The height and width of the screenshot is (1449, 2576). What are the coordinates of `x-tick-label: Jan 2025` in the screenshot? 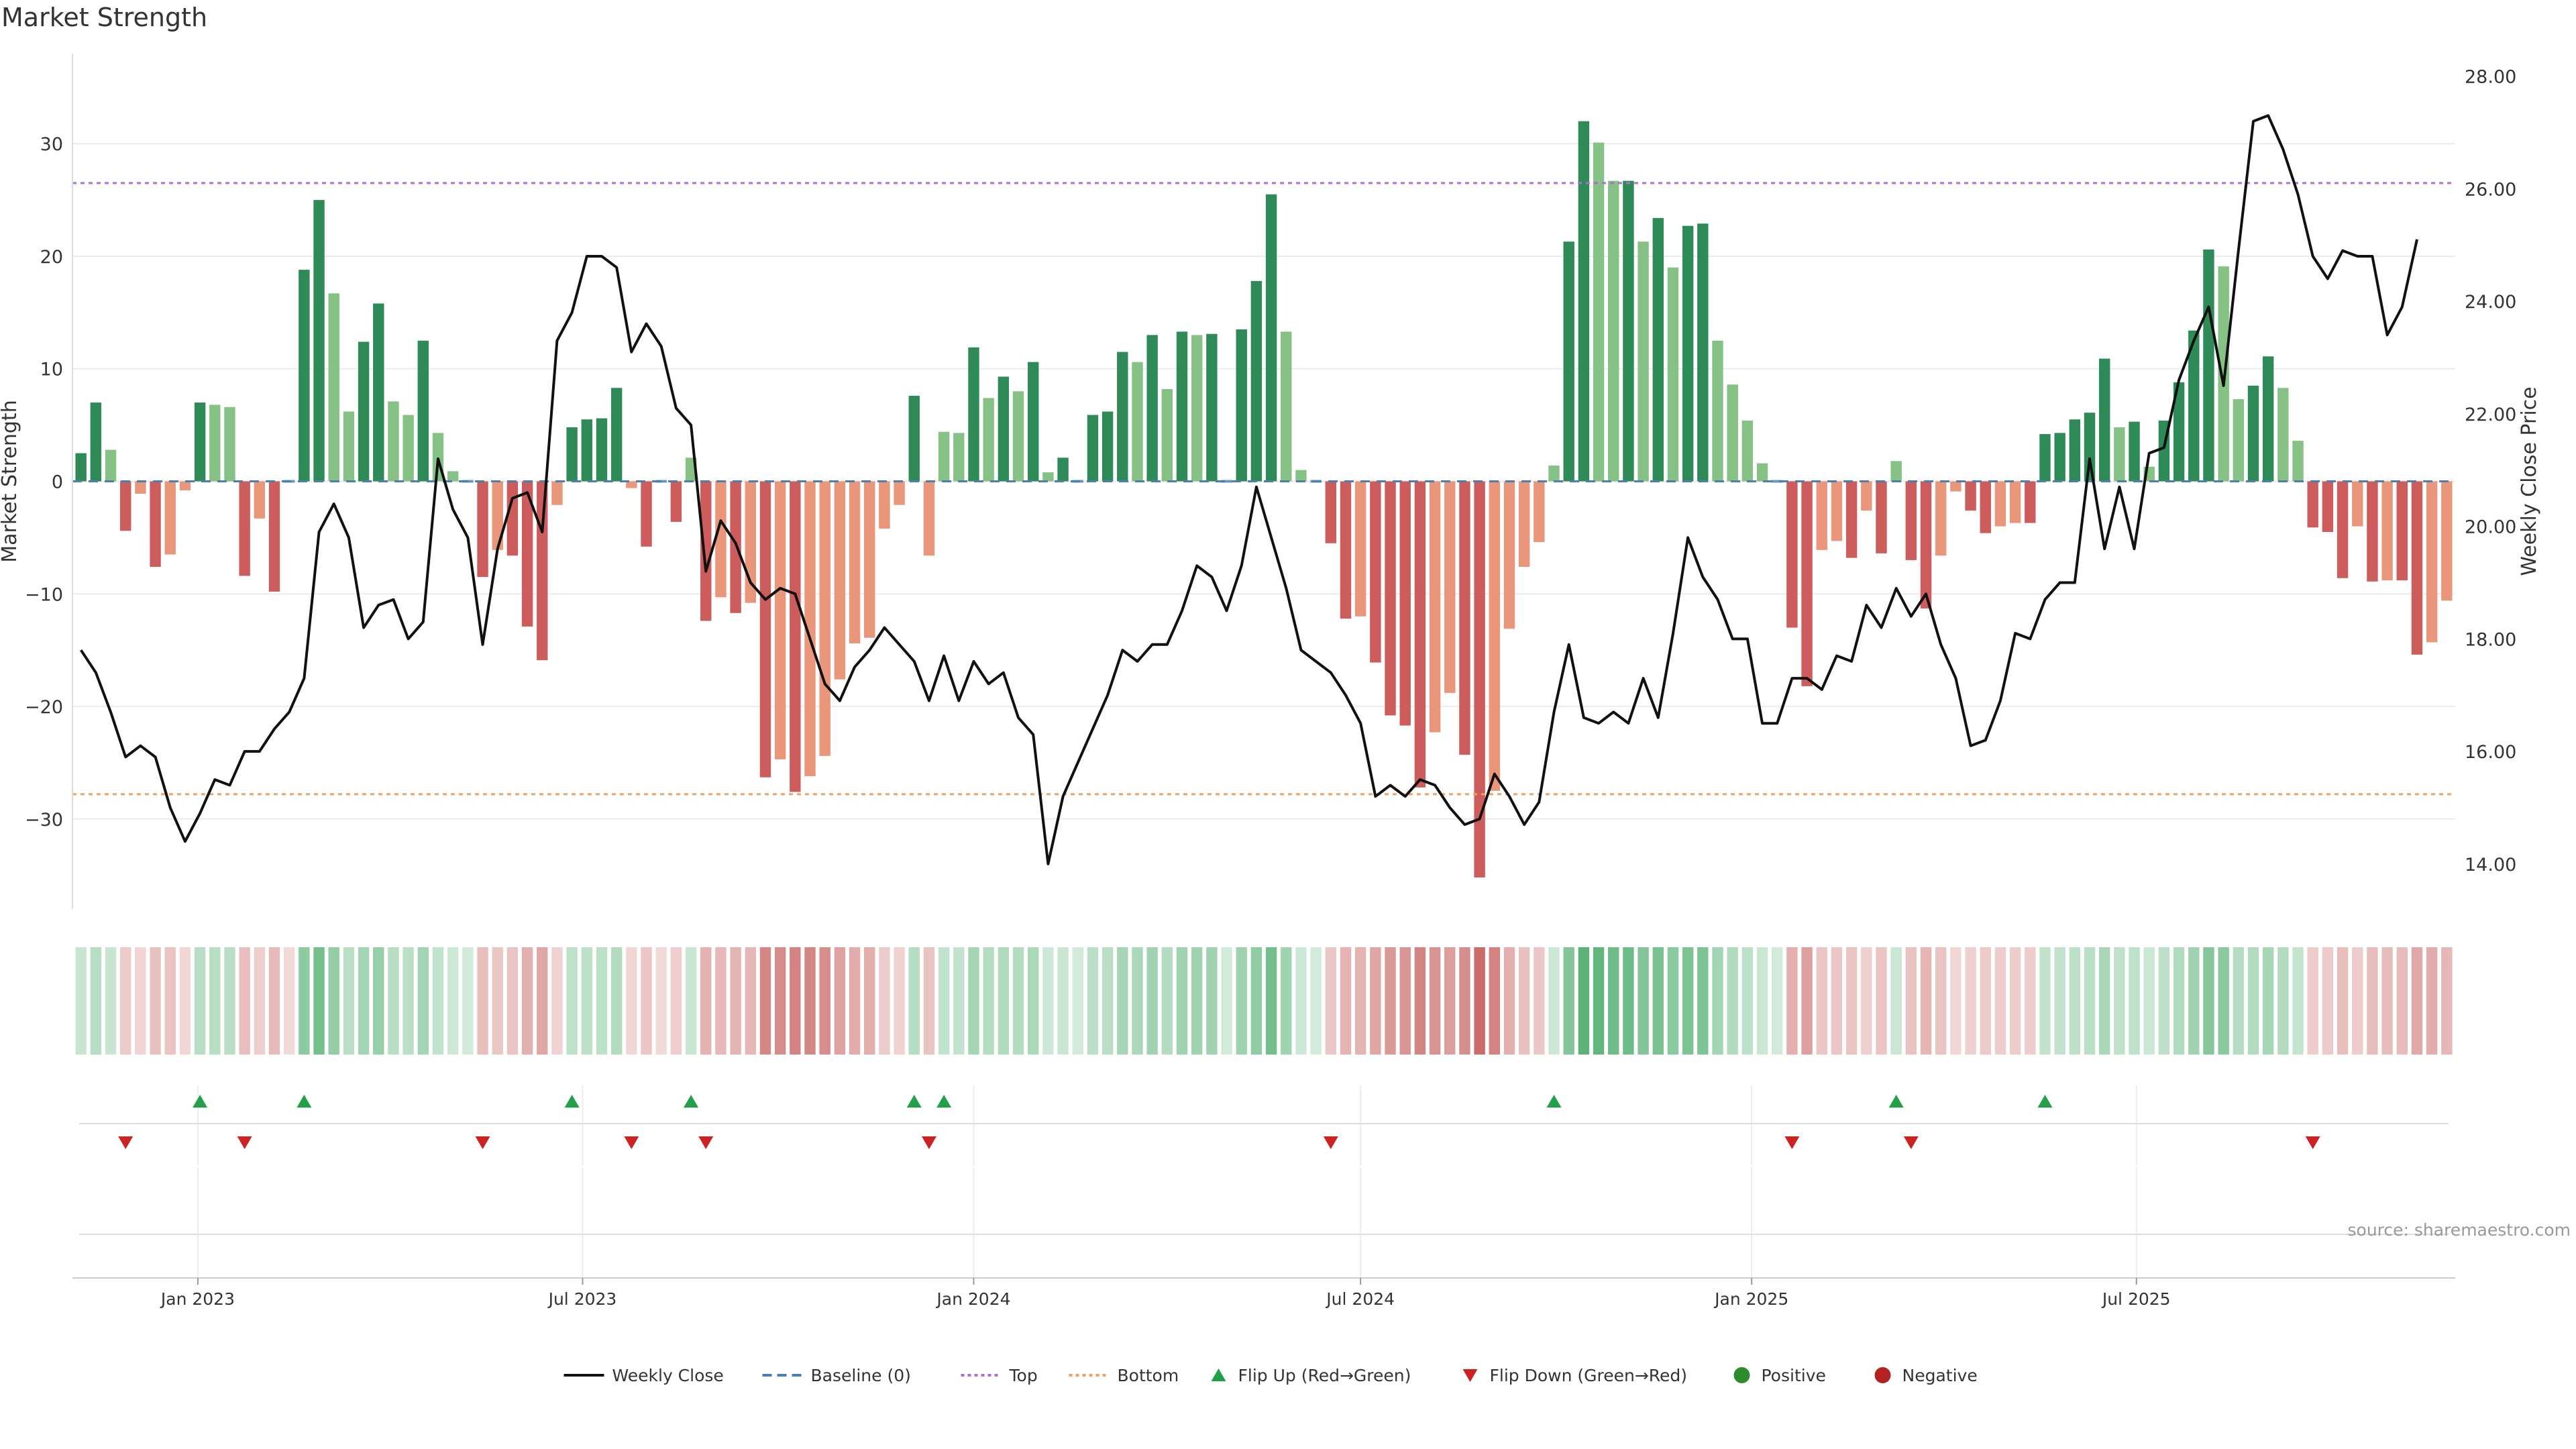 It's located at (1750, 1299).